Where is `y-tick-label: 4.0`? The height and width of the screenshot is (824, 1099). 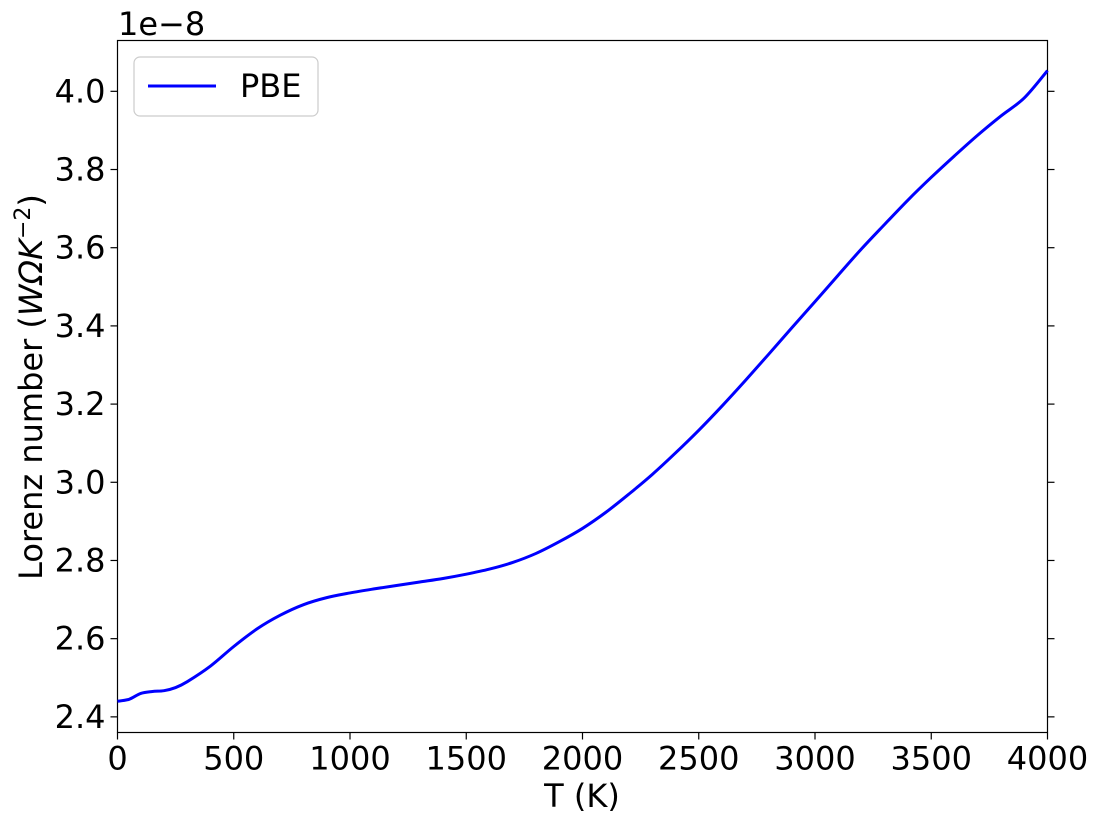
y-tick-label: 4.0 is located at coordinates (80, 91).